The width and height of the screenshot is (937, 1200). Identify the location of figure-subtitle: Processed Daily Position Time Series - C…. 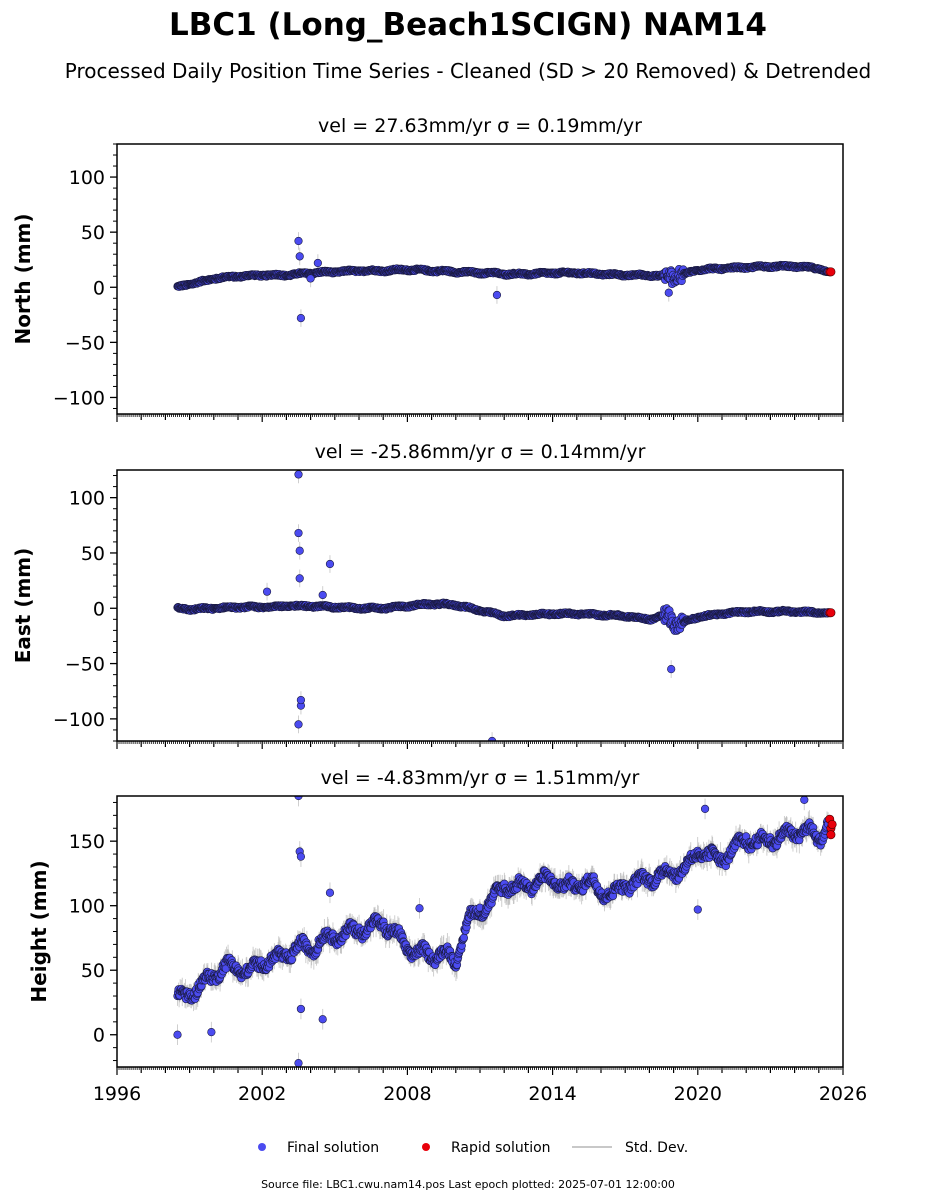
(468, 71).